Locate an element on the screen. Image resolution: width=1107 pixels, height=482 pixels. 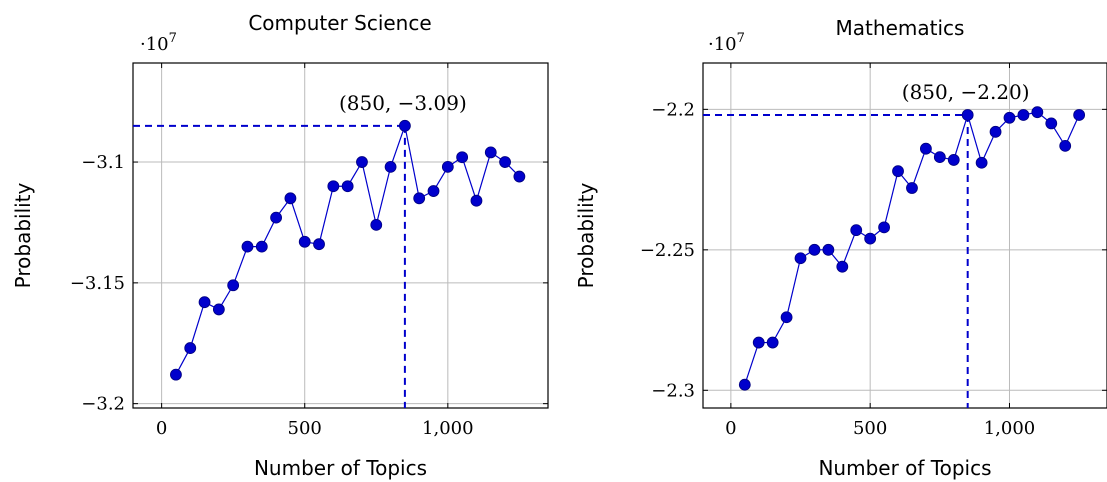
annotation-label: (850, −3.09) is located at coordinates (403, 103).